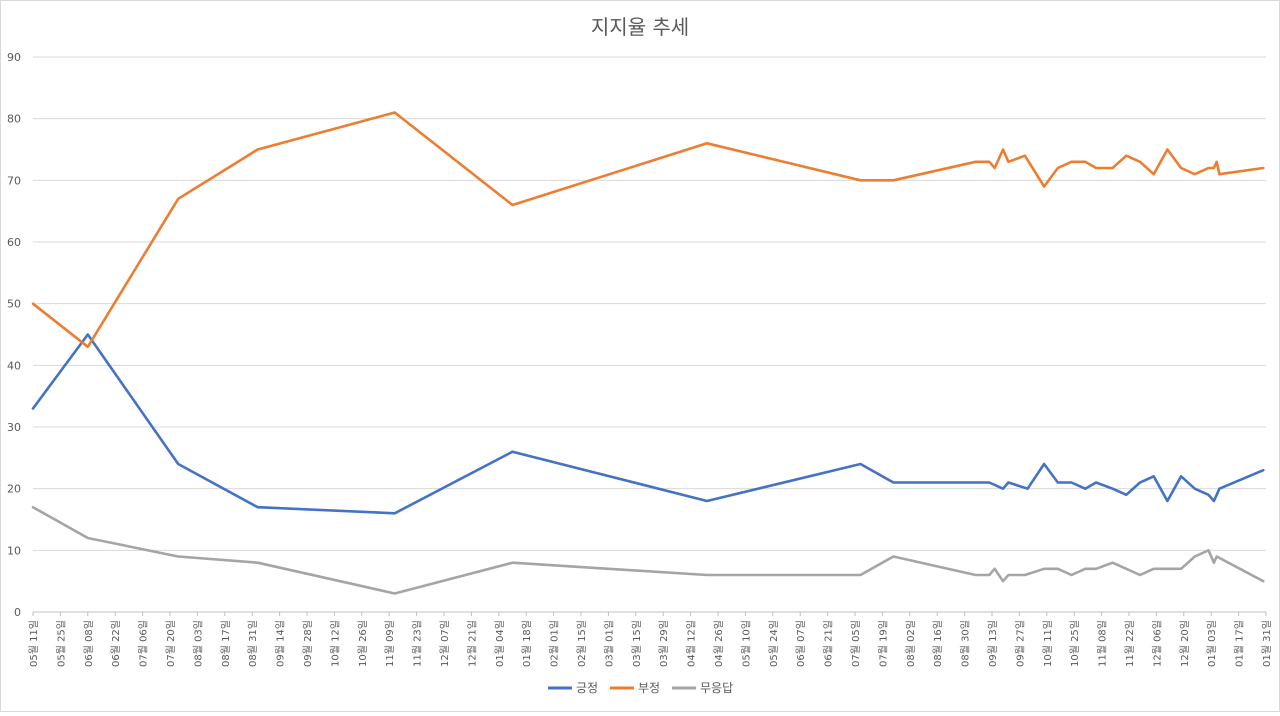 The height and width of the screenshot is (716, 1280). Describe the element at coordinates (883, 643) in the screenshot. I see `x-tick-label: 07월 19일` at that location.